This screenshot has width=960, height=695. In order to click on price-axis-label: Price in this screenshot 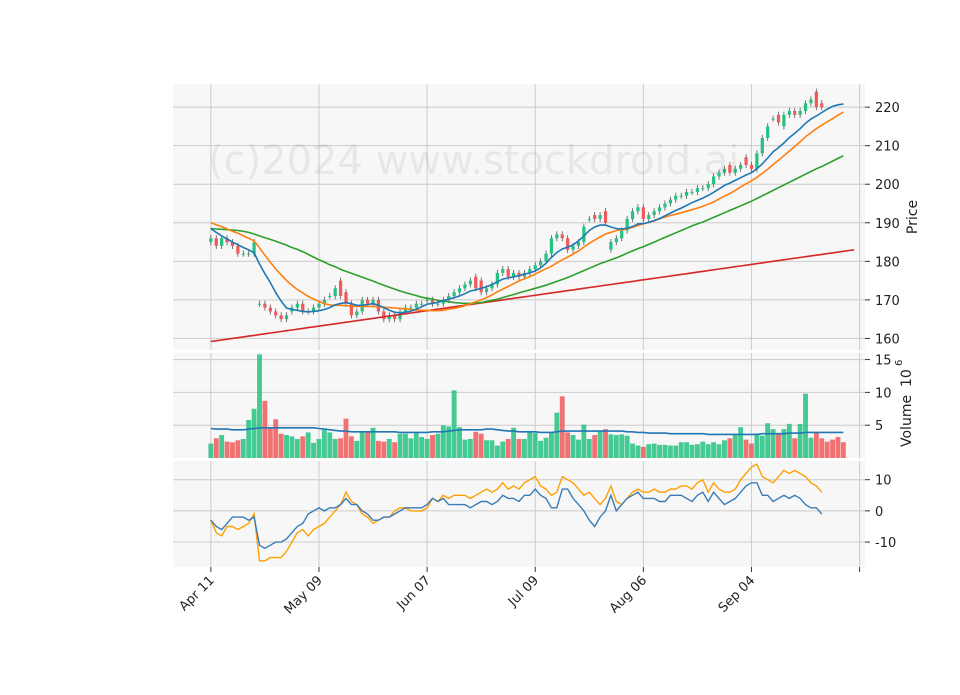, I will do `click(913, 217)`.